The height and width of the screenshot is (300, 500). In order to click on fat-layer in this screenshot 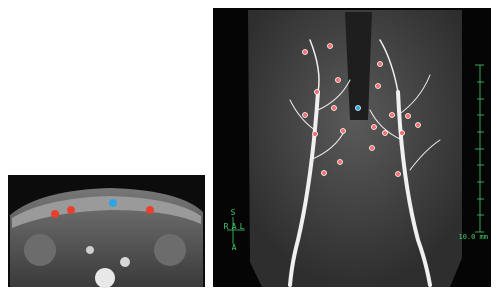, I will do `click(106, 212)`.